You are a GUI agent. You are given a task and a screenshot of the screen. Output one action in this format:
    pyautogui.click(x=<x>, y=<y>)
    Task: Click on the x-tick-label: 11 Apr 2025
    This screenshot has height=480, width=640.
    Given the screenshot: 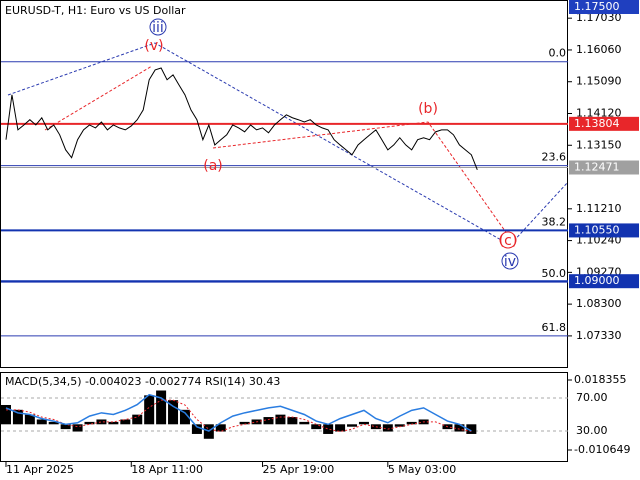 What is the action you would take?
    pyautogui.click(x=40, y=469)
    